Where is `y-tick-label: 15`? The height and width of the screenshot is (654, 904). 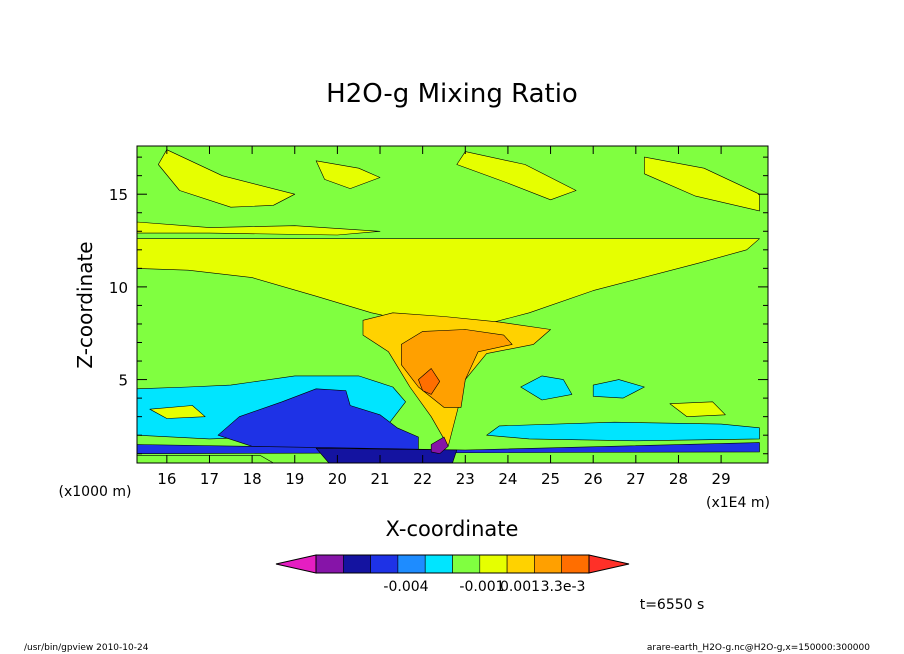 y-tick-label: 15 is located at coordinates (118, 195).